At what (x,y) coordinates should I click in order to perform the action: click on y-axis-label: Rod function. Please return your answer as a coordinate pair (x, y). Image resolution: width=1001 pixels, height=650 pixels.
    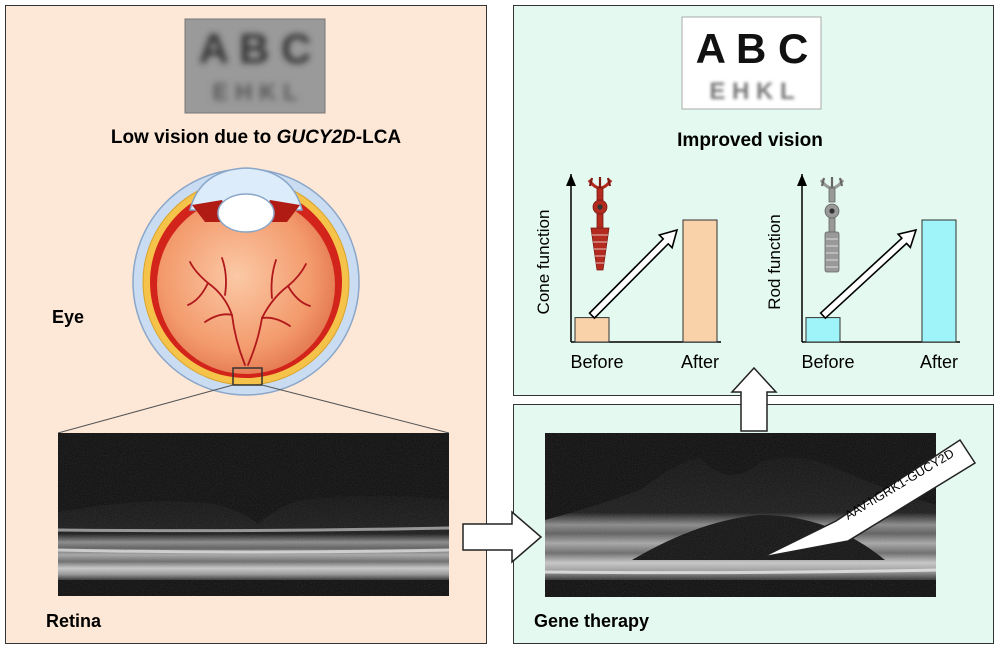
    Looking at the image, I should click on (774, 261).